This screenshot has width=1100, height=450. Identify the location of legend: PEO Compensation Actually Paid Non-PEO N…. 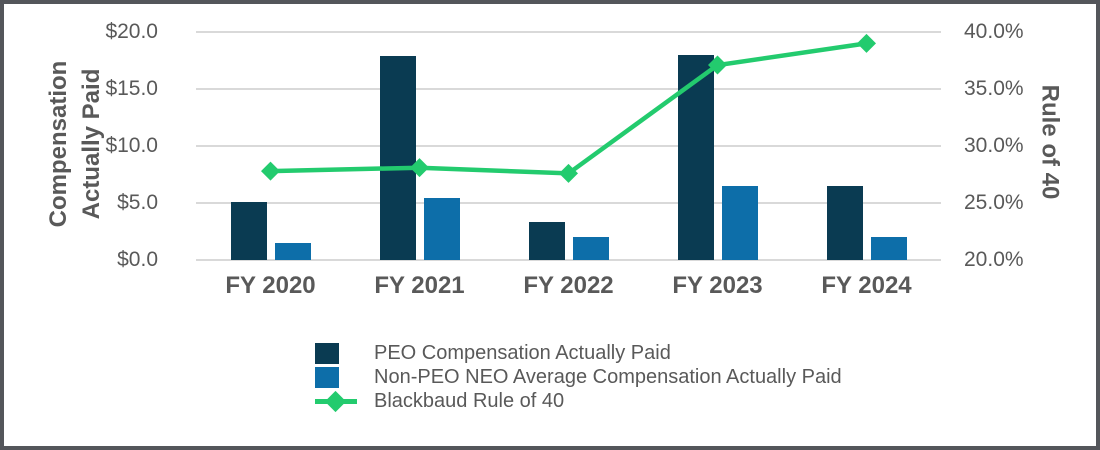
(578, 377).